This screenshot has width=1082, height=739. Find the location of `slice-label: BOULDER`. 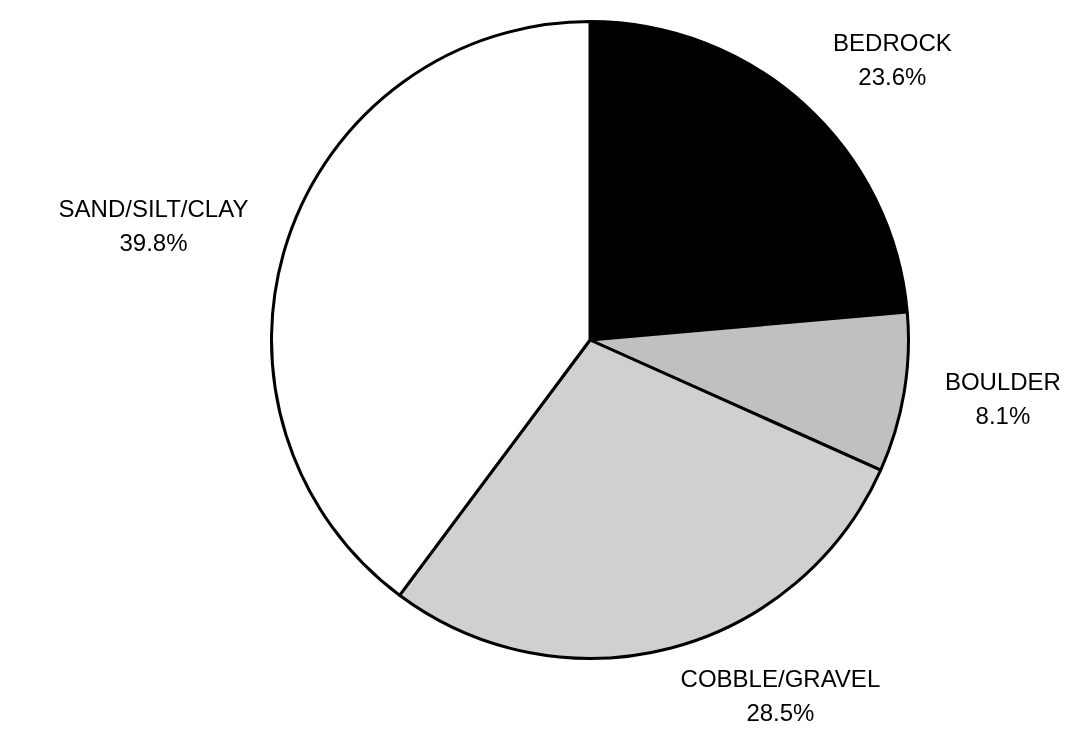

slice-label: BOULDER is located at coordinates (1002, 382).